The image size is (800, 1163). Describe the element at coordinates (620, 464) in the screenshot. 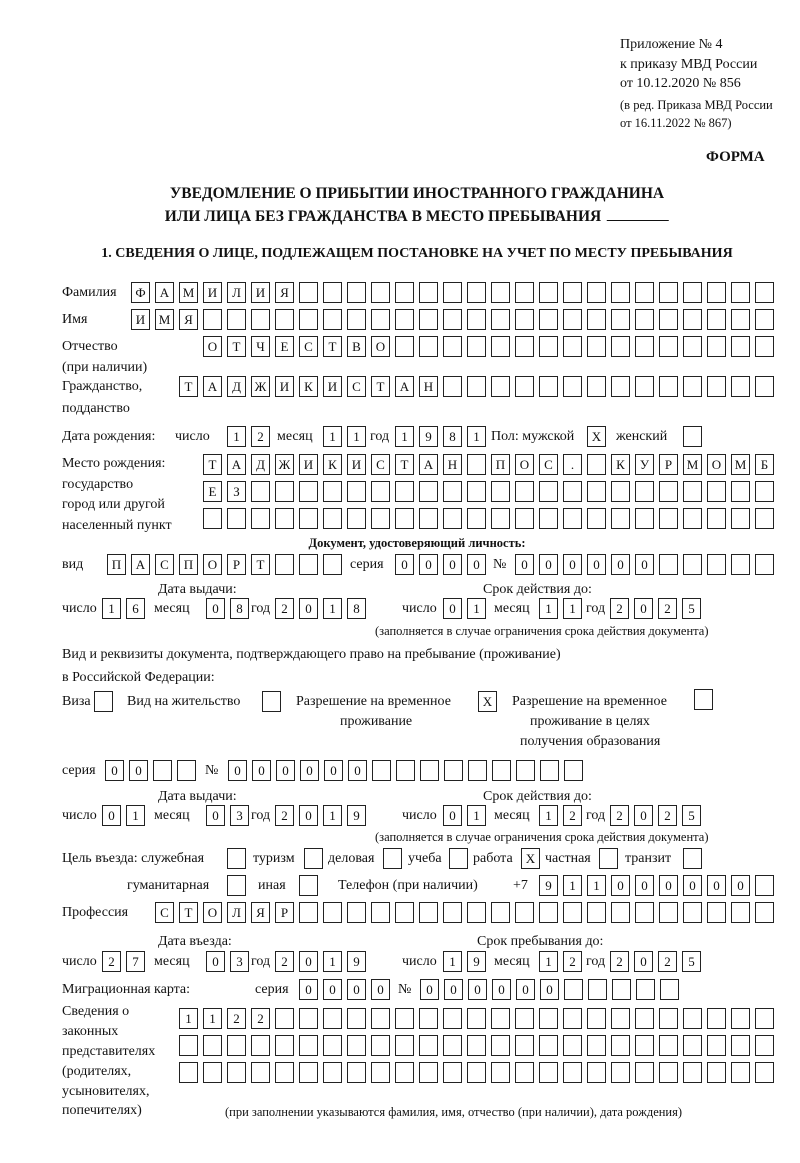

I see `char-cell: К` at that location.